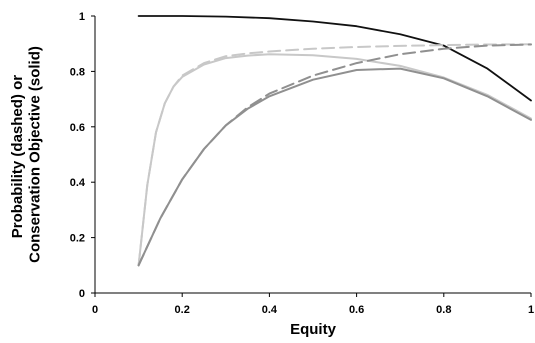 The width and height of the screenshot is (535, 343). I want to click on y-tick-label: 1, so click(82, 17).